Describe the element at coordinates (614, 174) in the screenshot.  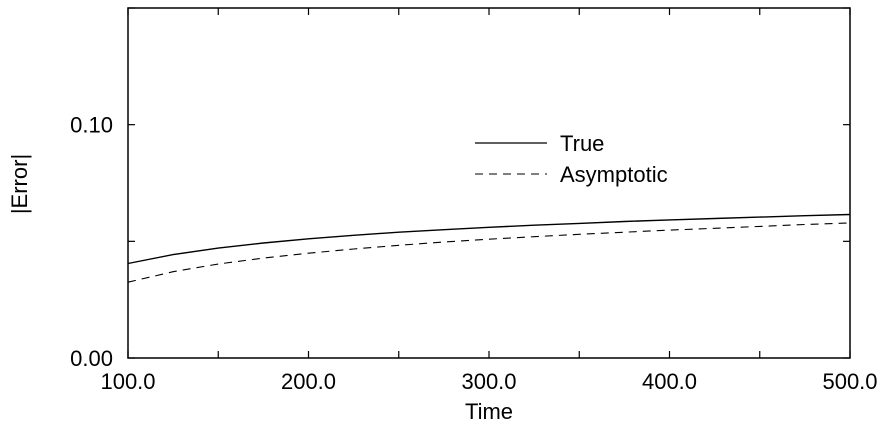
I see `legend-label-asymptotic: Asymptotic` at that location.